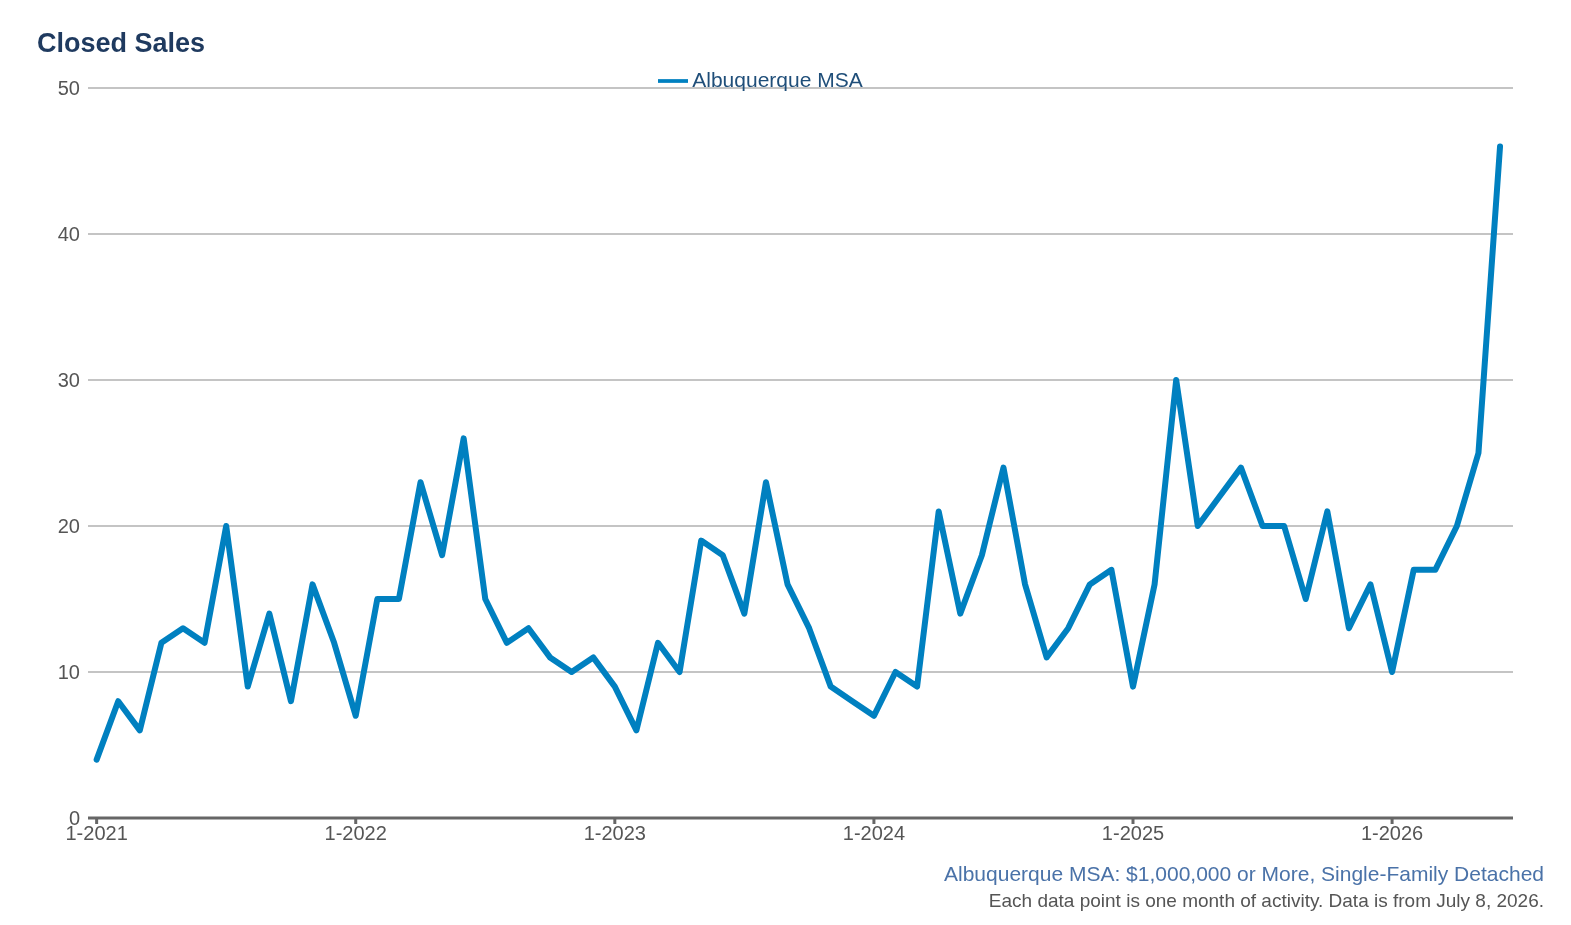  Describe the element at coordinates (68, 380) in the screenshot. I see `y-tick-label: 30` at that location.